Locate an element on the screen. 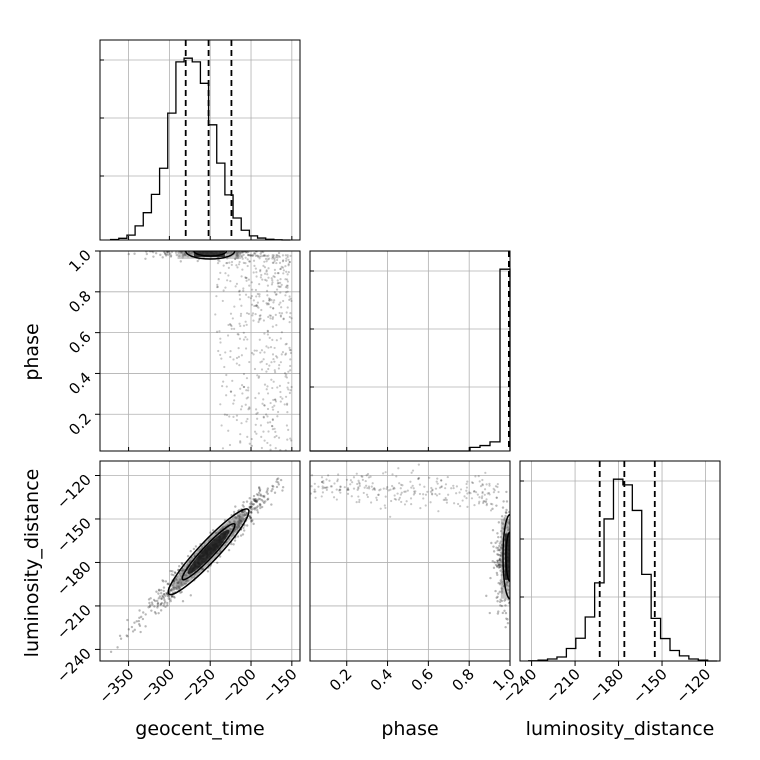 This screenshot has width=760, height=760. hist-panel-luminosity_distance is located at coordinates (620, 561).